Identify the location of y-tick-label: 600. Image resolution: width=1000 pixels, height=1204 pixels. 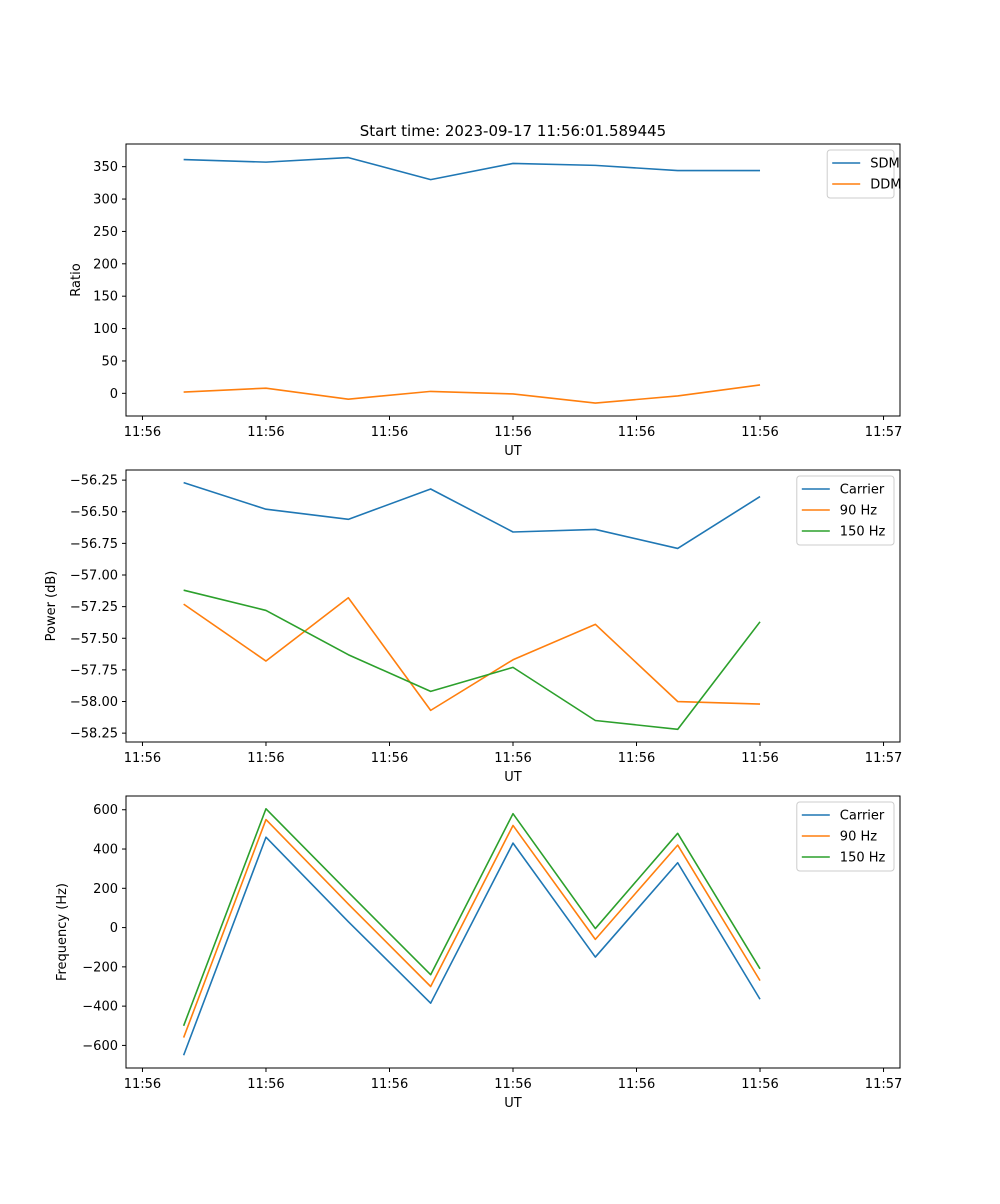
(105, 810).